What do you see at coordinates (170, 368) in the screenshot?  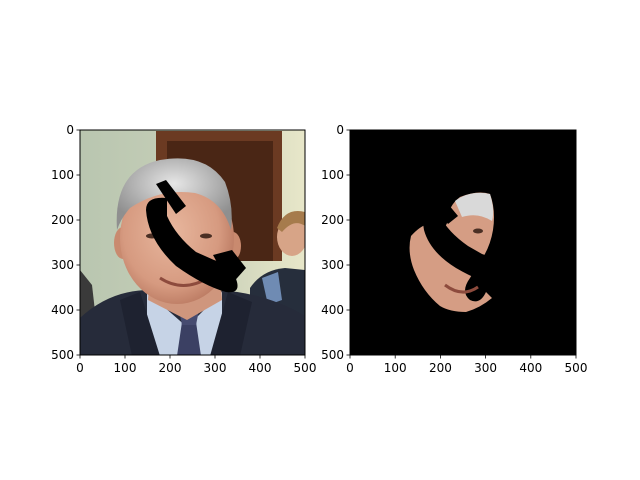 I see `left-x-tick-label: 200` at bounding box center [170, 368].